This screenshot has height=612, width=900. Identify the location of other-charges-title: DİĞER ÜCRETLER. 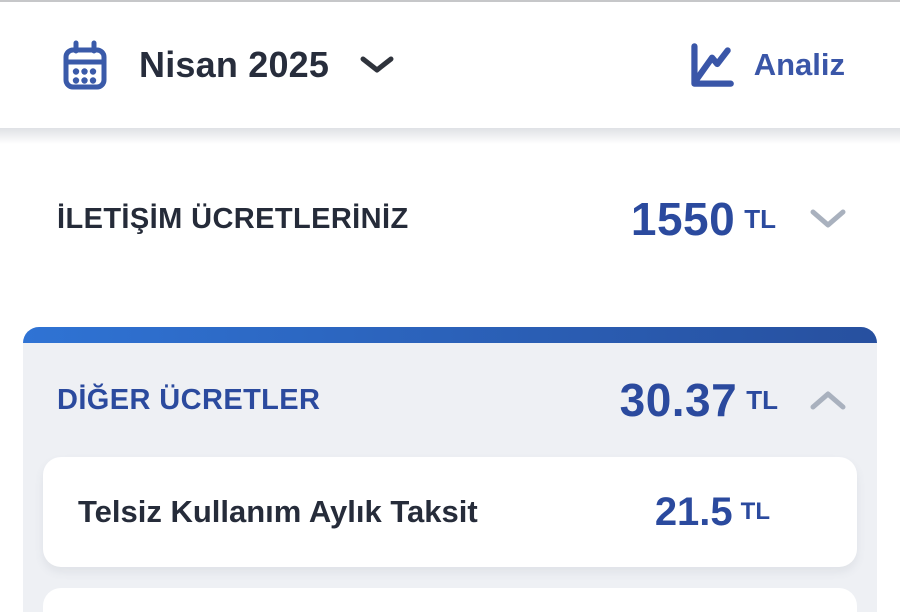
(189, 399).